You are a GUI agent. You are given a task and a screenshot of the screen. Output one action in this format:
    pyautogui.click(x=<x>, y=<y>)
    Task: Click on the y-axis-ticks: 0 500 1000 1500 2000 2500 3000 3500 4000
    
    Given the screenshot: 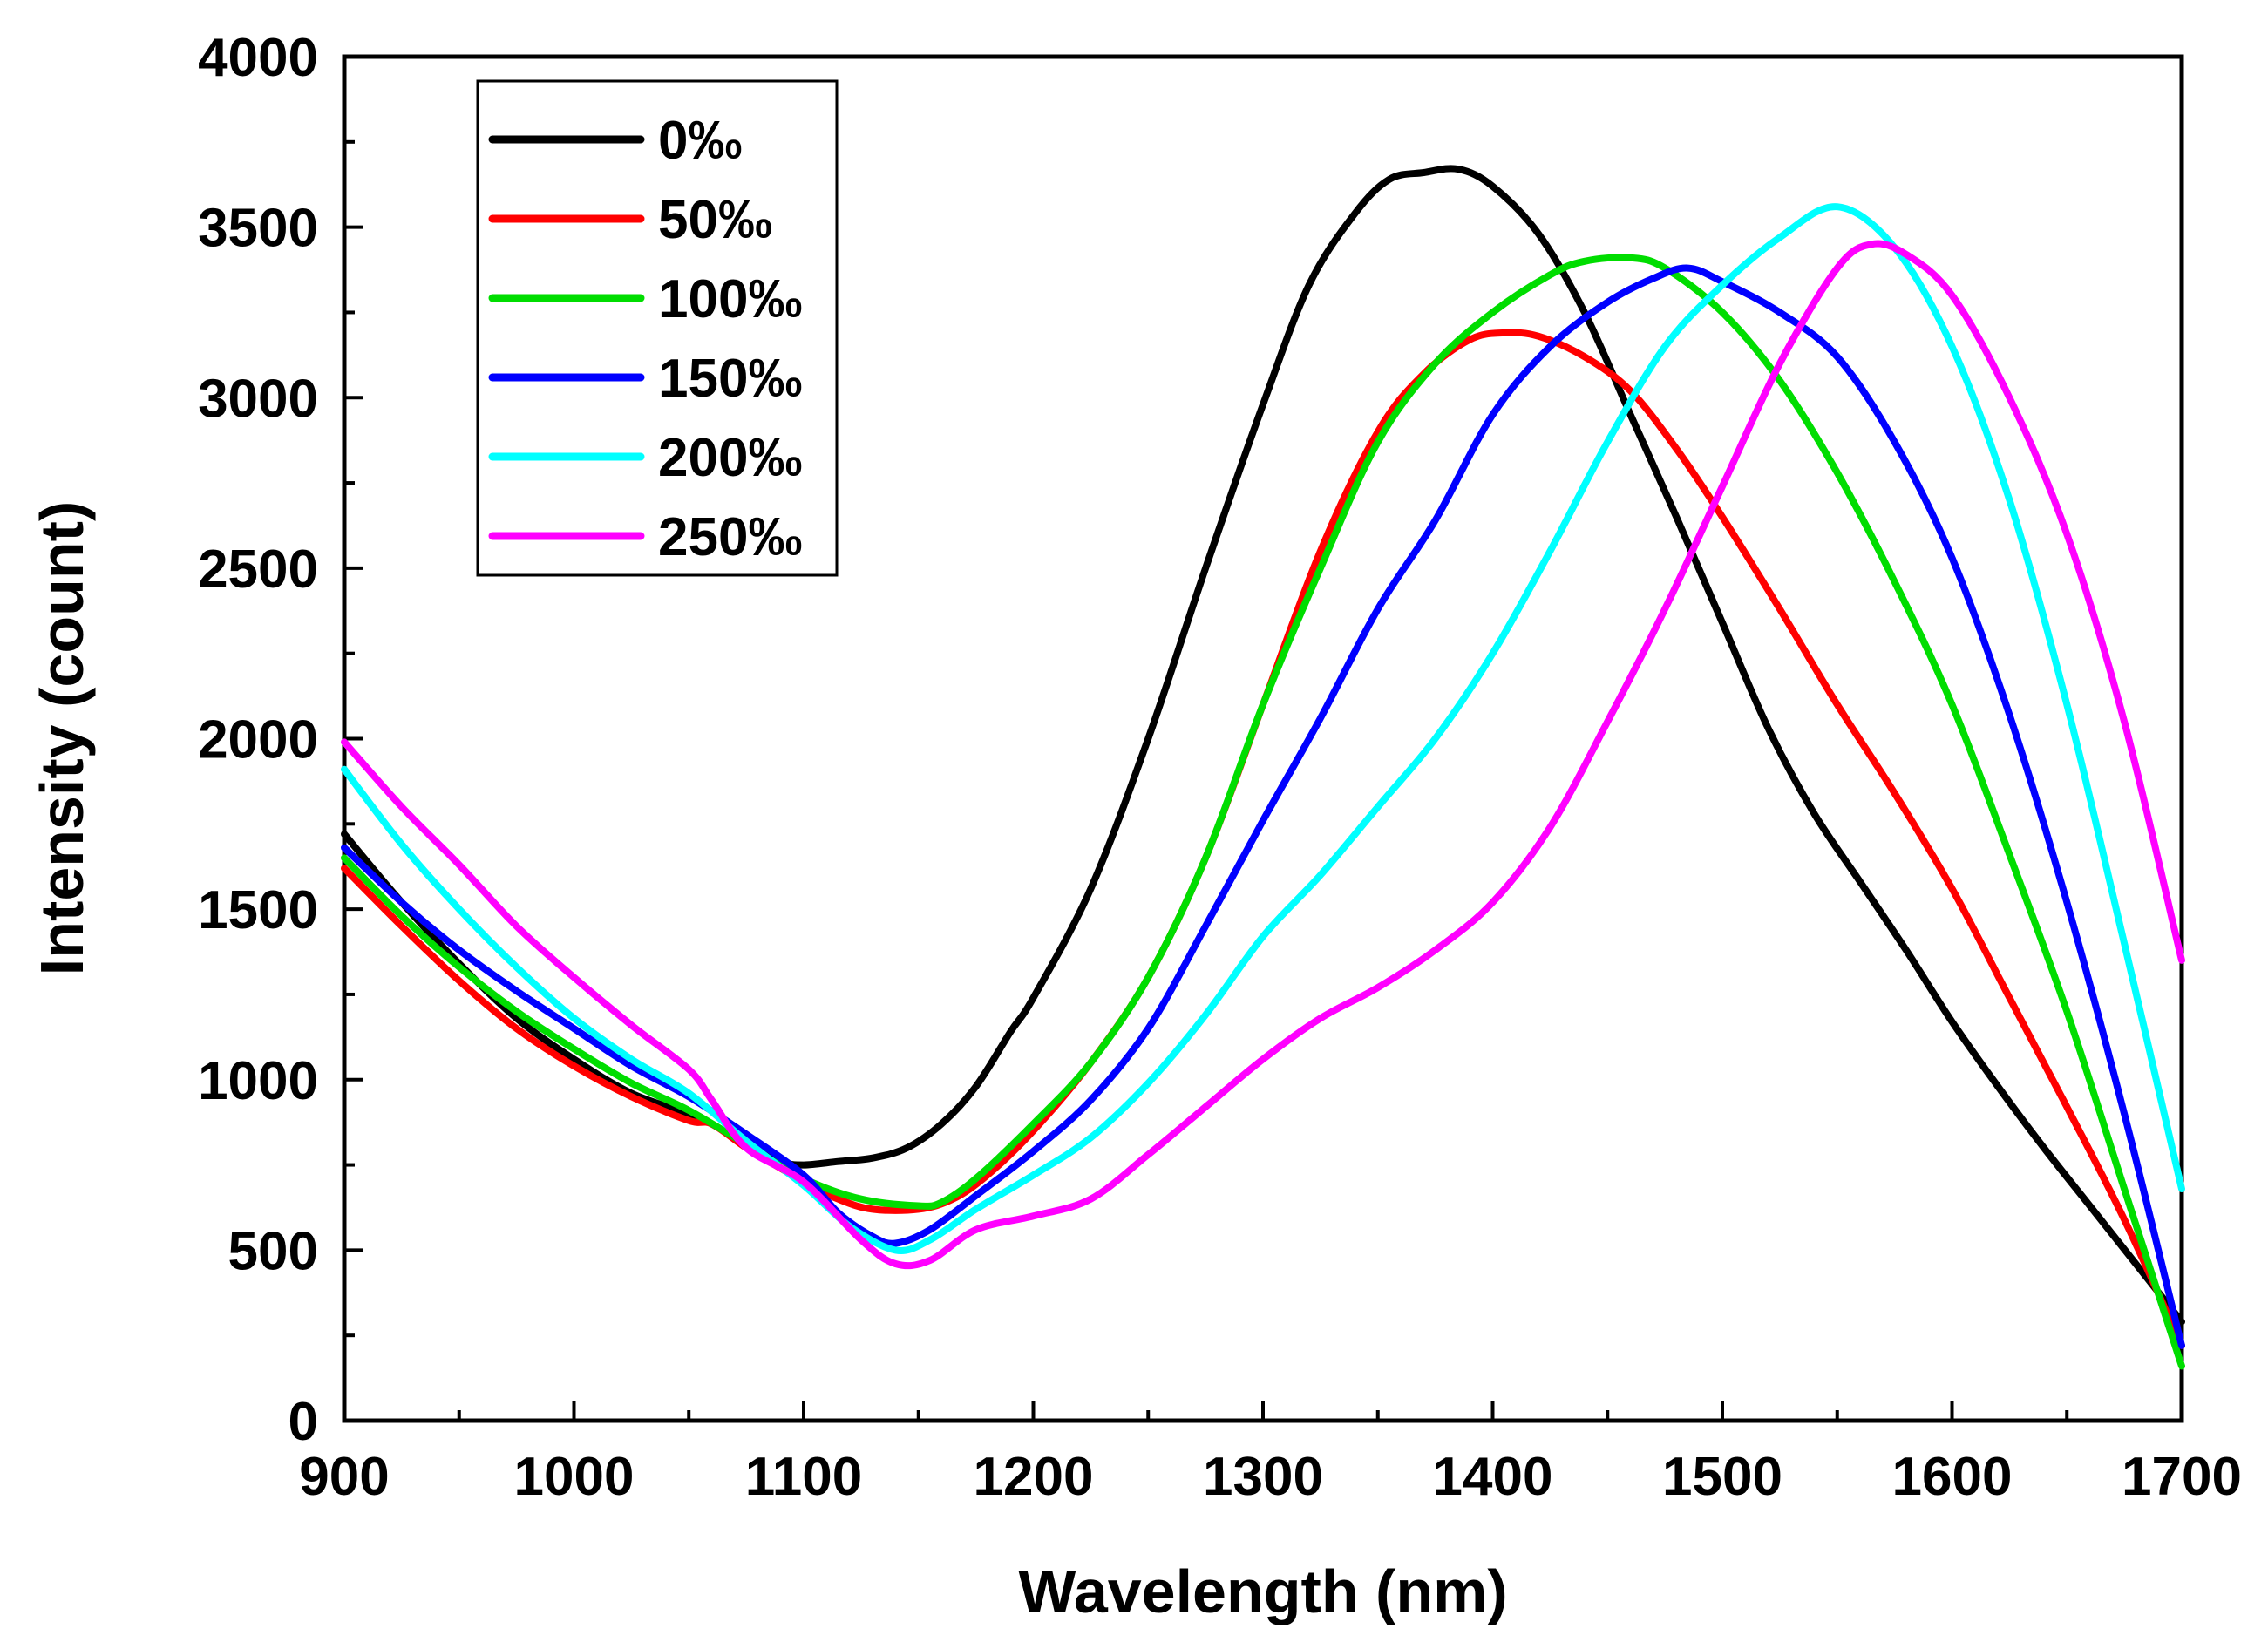 What is the action you would take?
    pyautogui.click(x=280, y=740)
    